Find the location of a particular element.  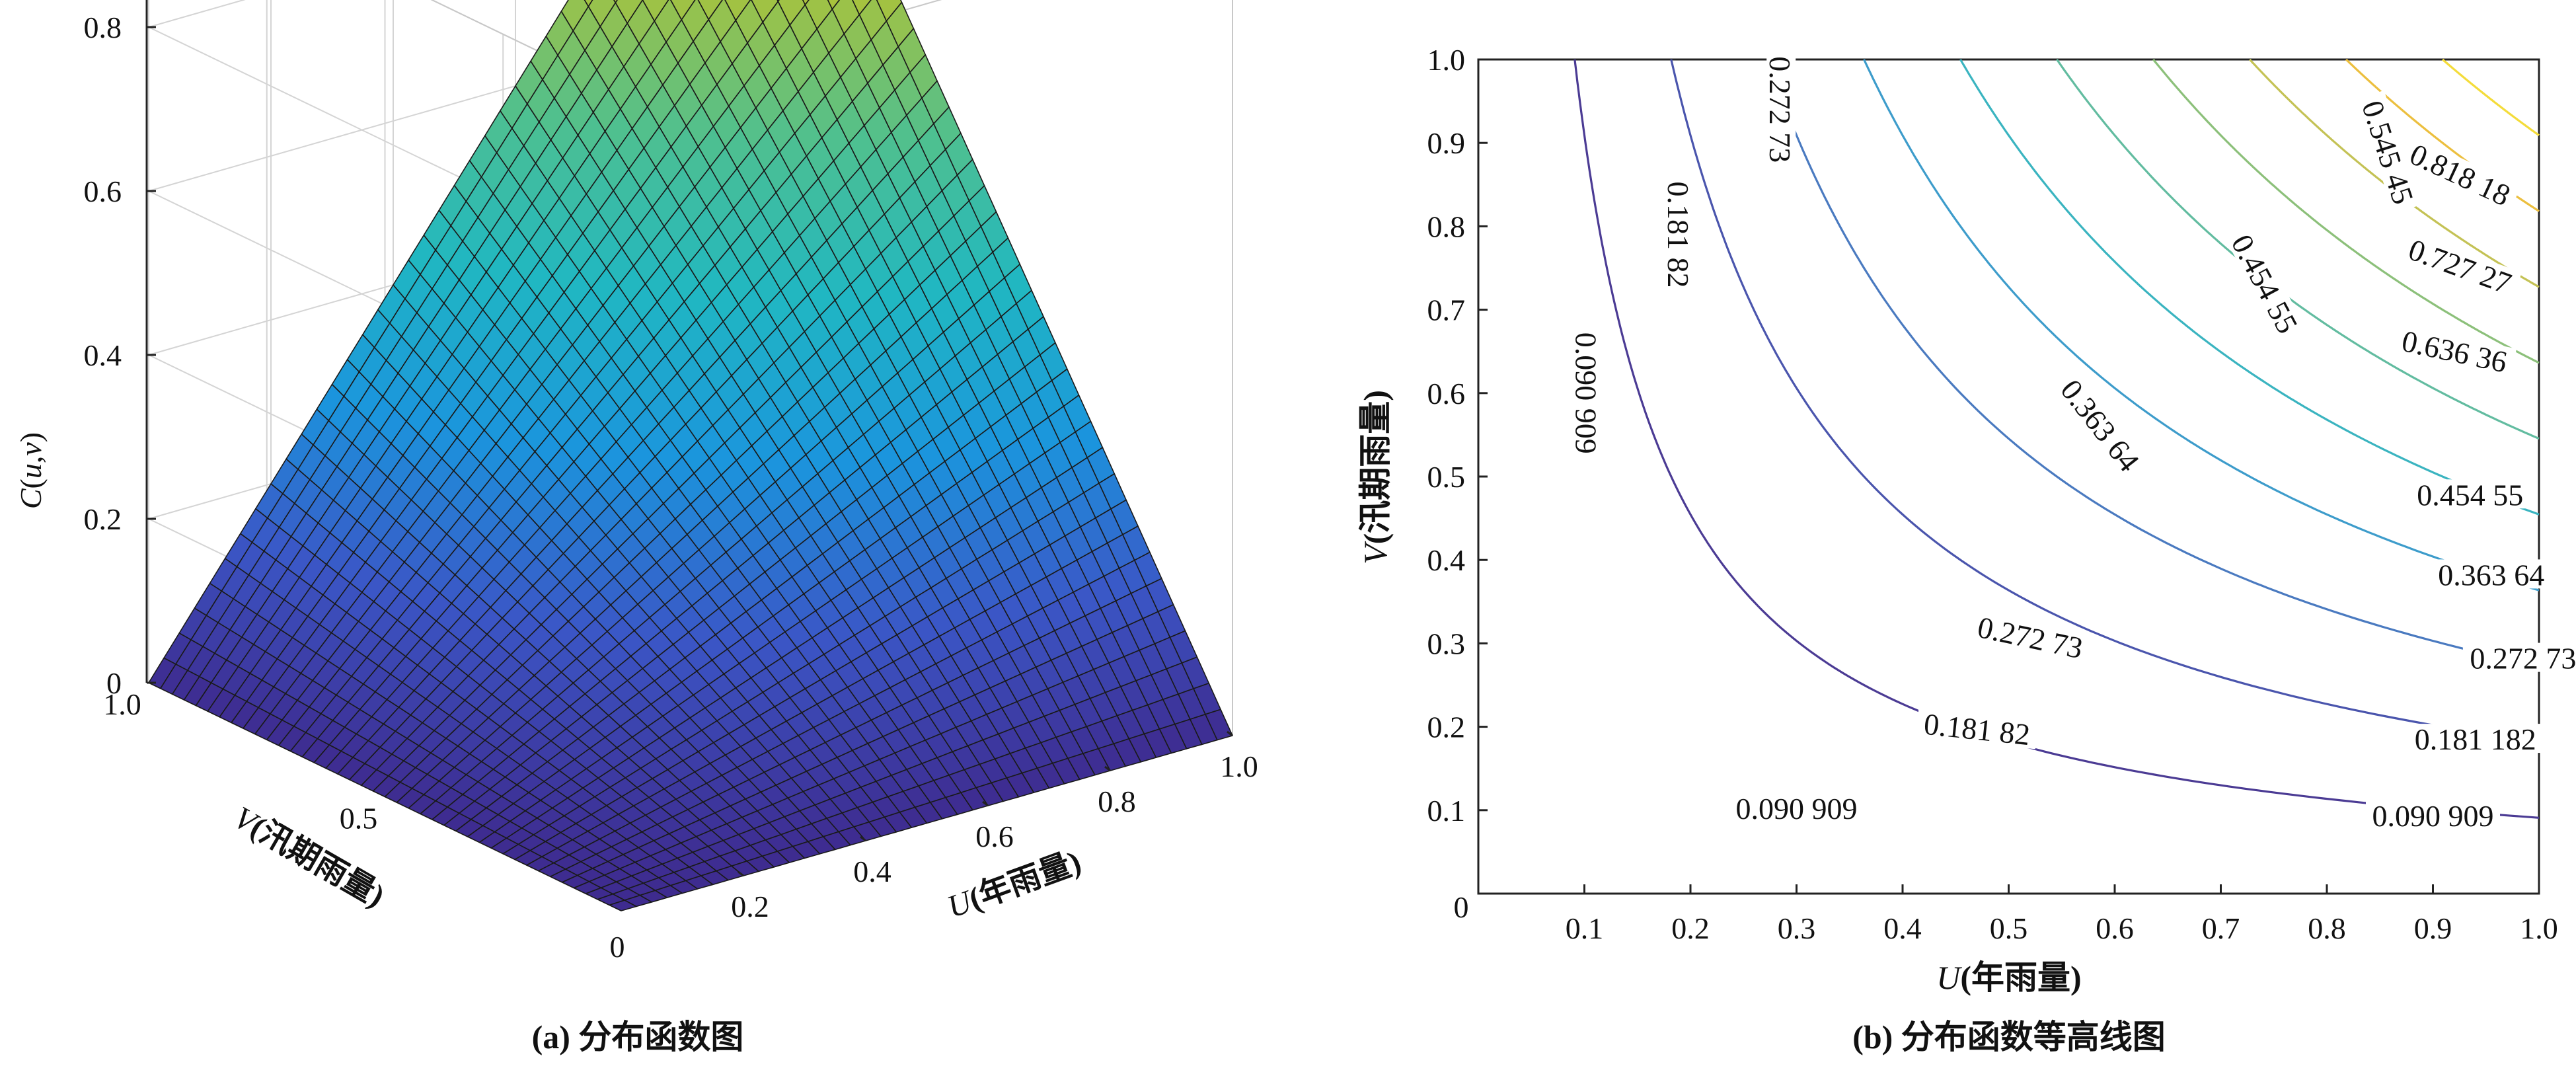

panel-b-caption: (b) 分布函数等高线图 is located at coordinates (2009, 1037).